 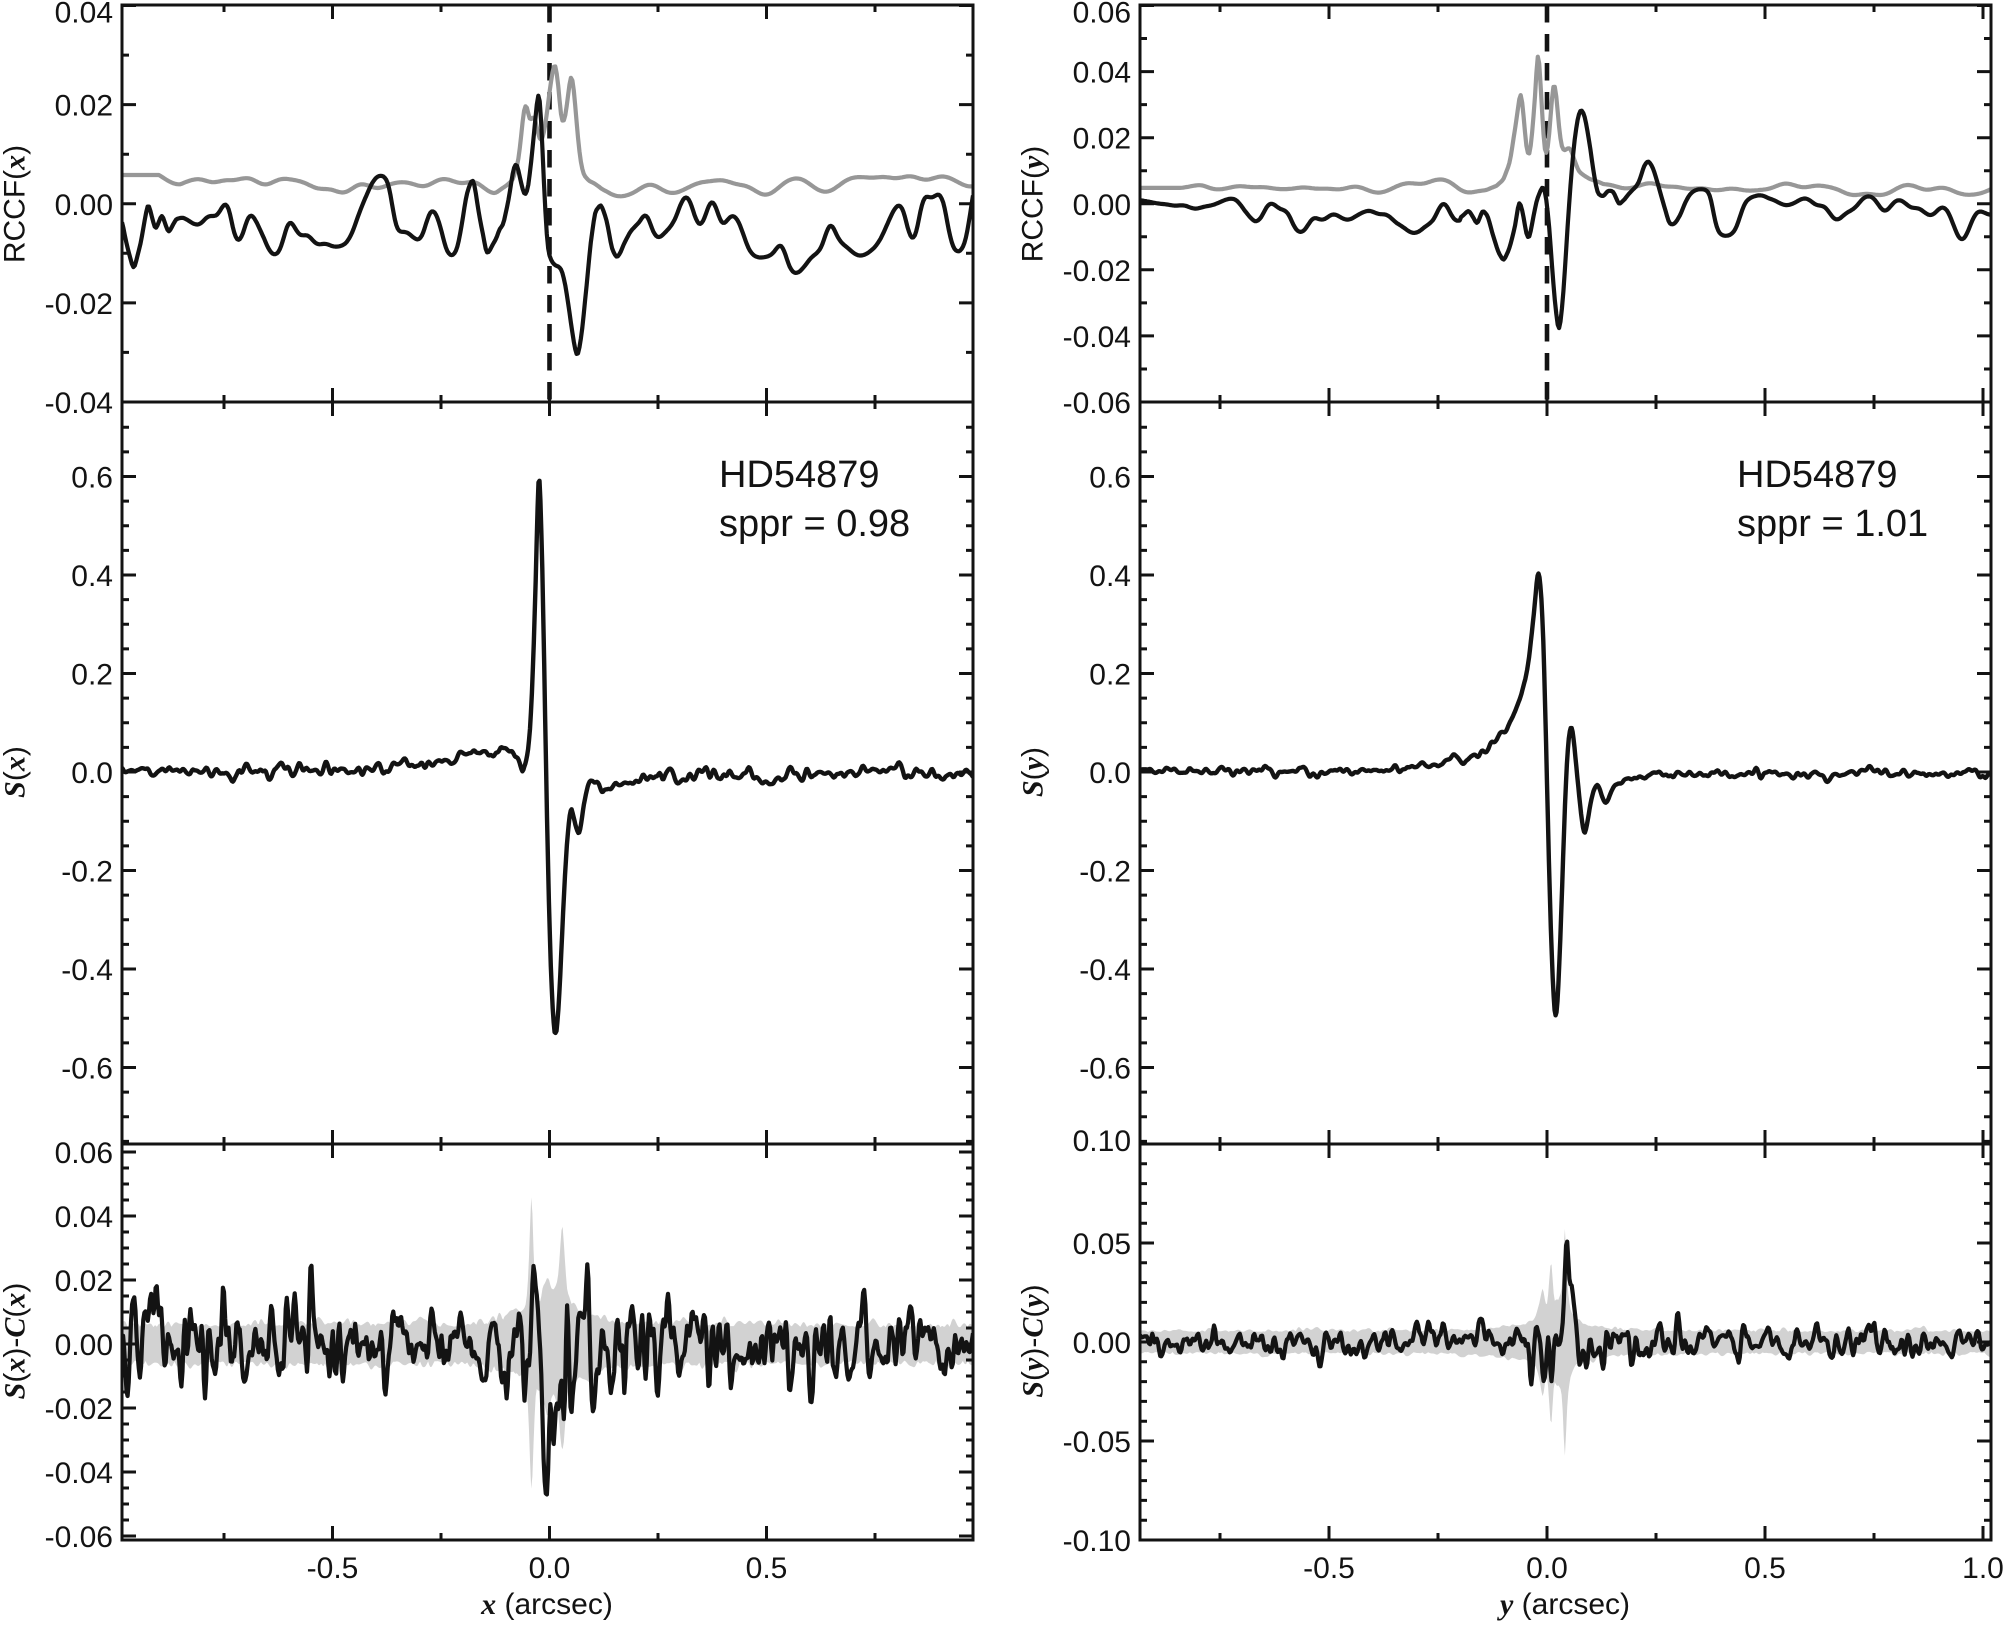 I want to click on svg-text: sppr = 0.98, so click(x=814, y=524).